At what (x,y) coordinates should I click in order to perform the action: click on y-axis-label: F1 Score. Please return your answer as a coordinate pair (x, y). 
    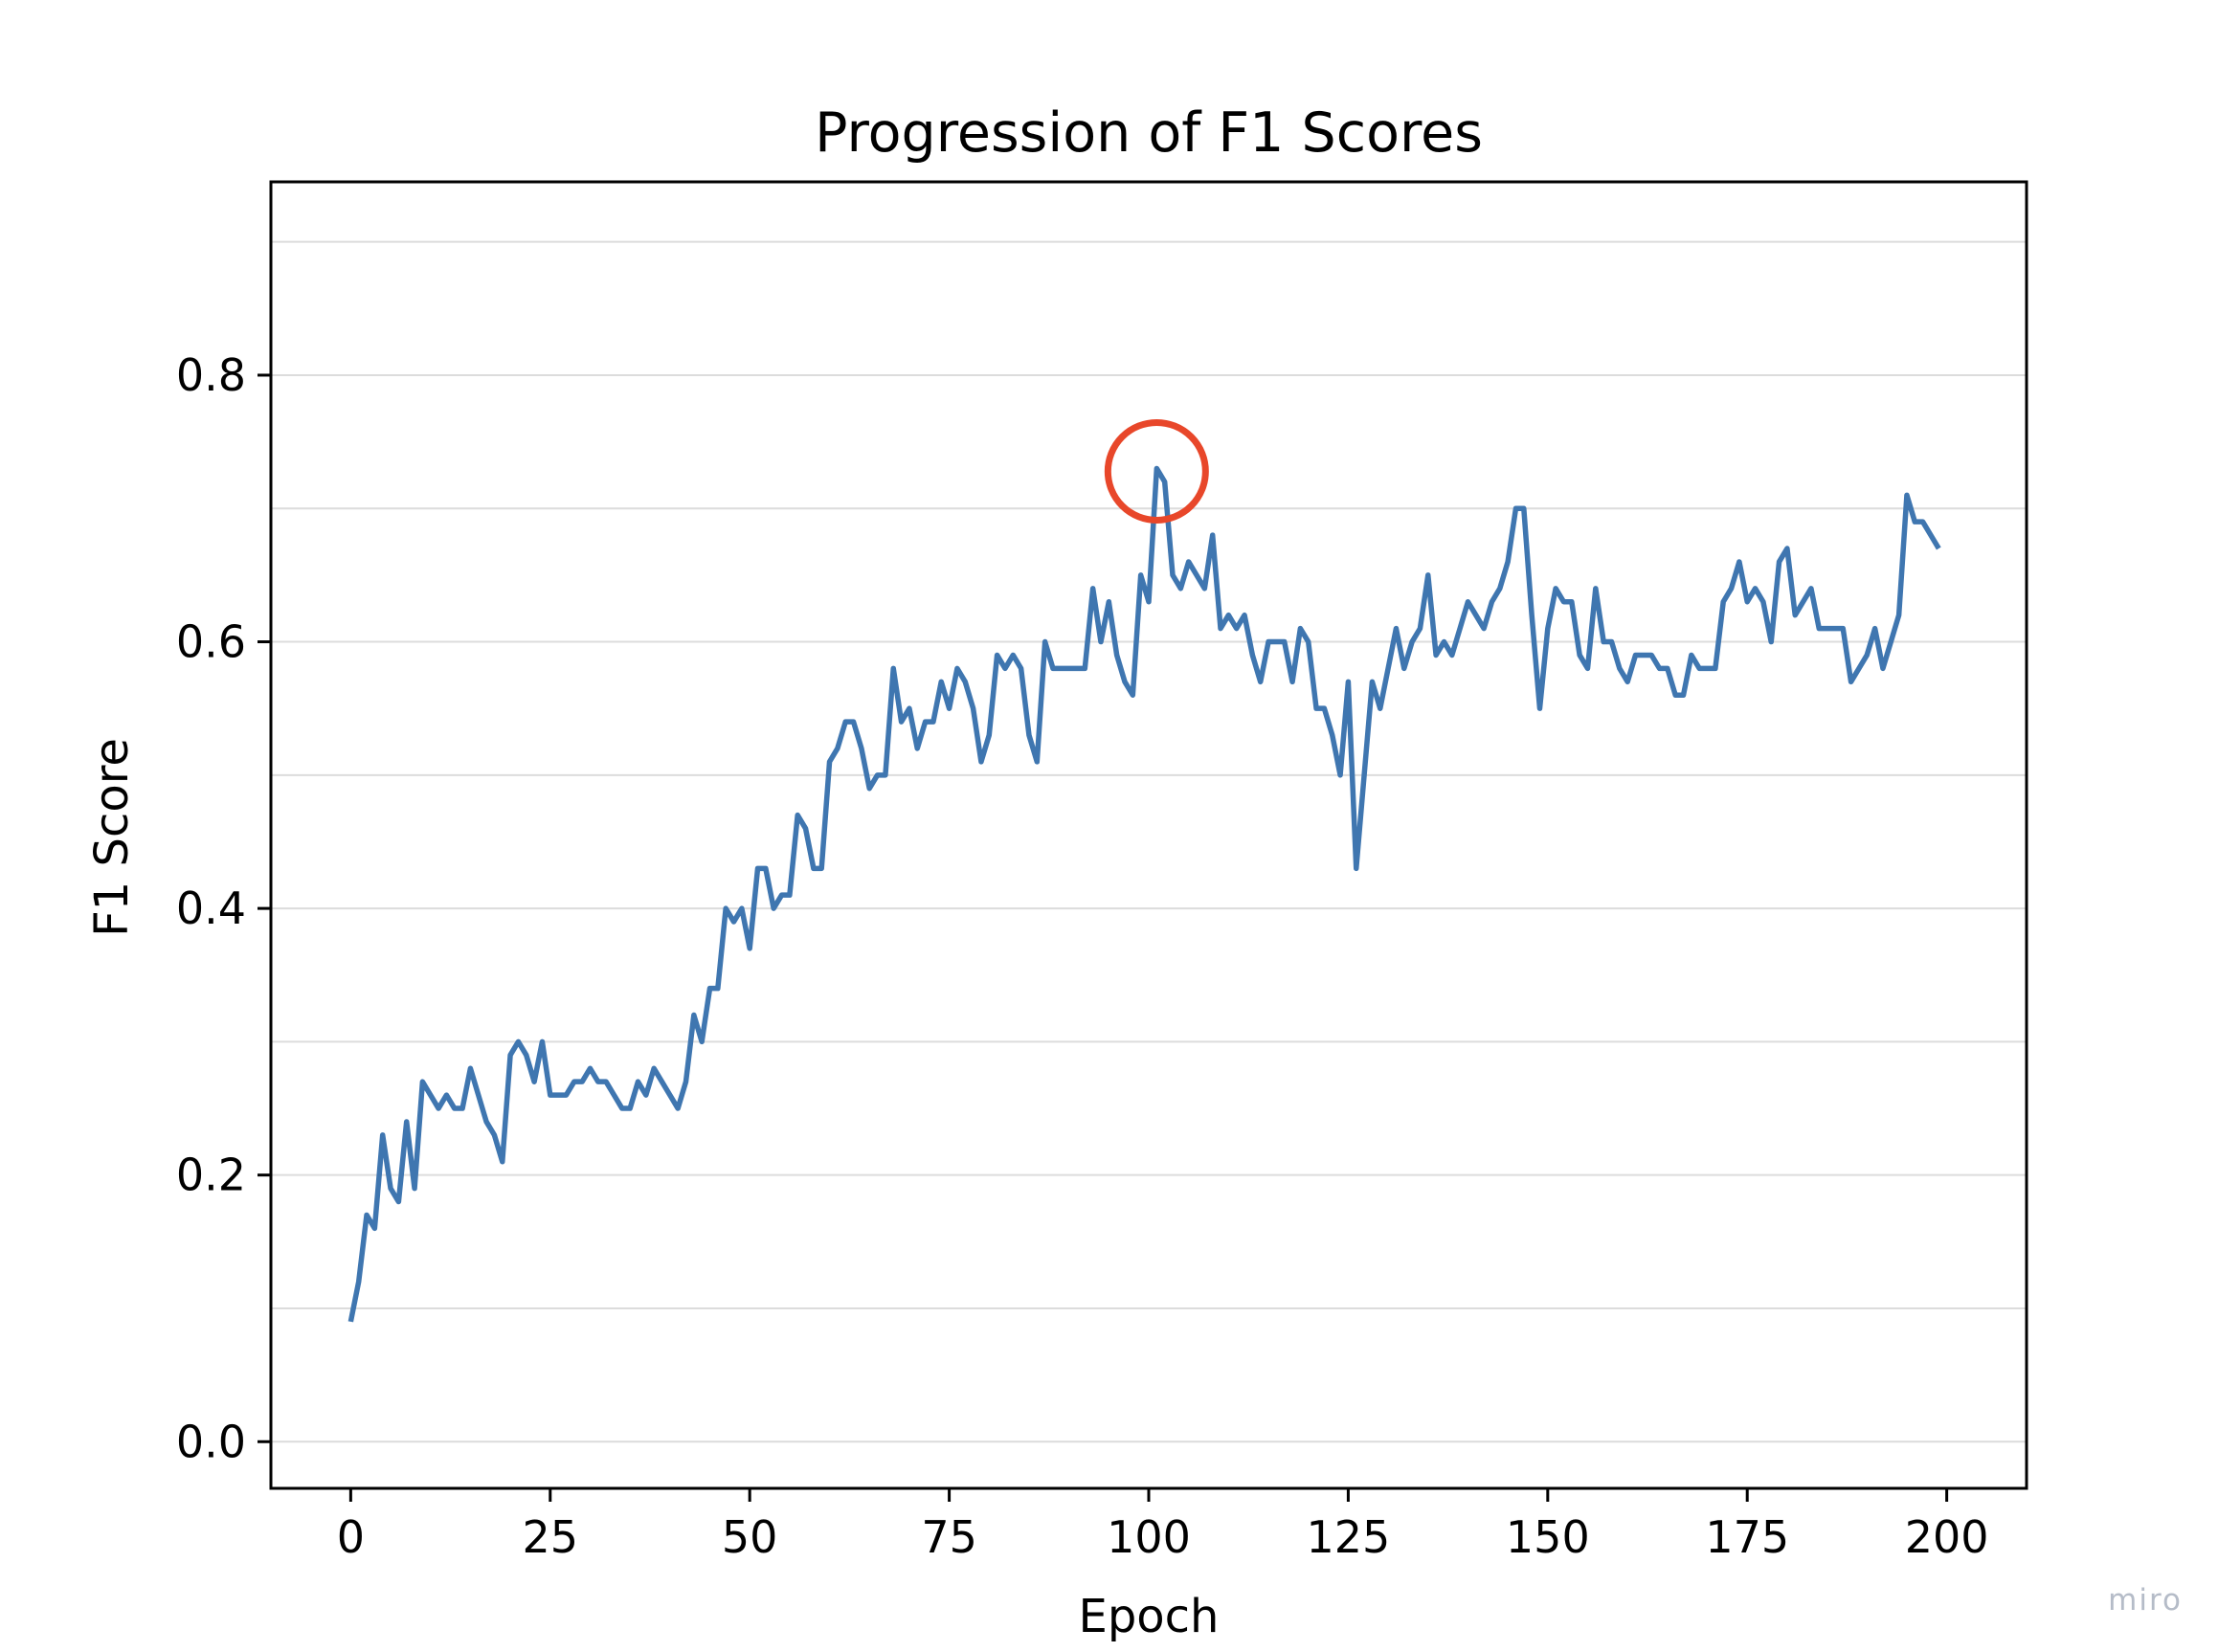
    Looking at the image, I should click on (112, 837).